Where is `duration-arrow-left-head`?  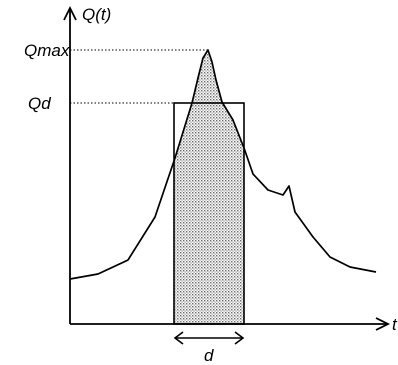
duration-arrow-left-head is located at coordinates (178, 338).